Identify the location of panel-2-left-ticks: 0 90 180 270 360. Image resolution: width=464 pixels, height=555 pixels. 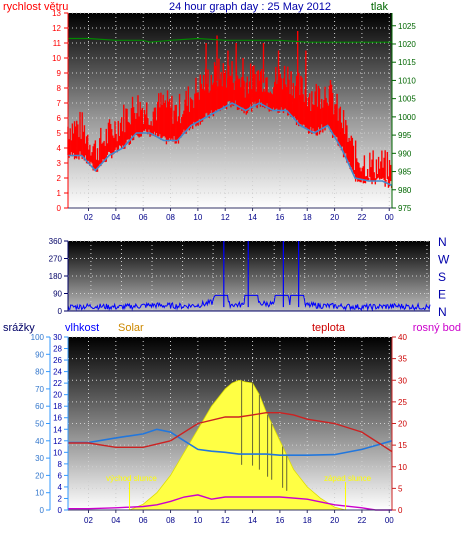
(239, 276).